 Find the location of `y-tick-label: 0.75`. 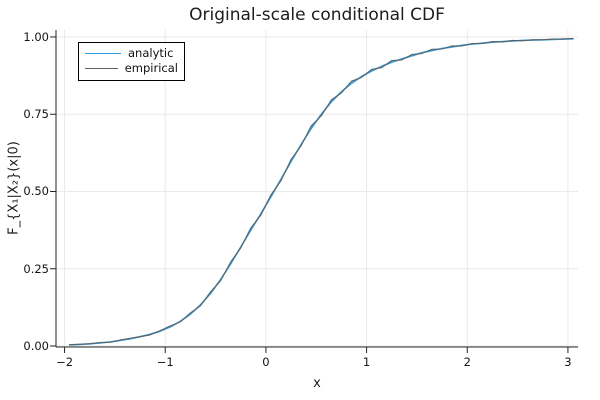

y-tick-label: 0.75 is located at coordinates (36, 114).